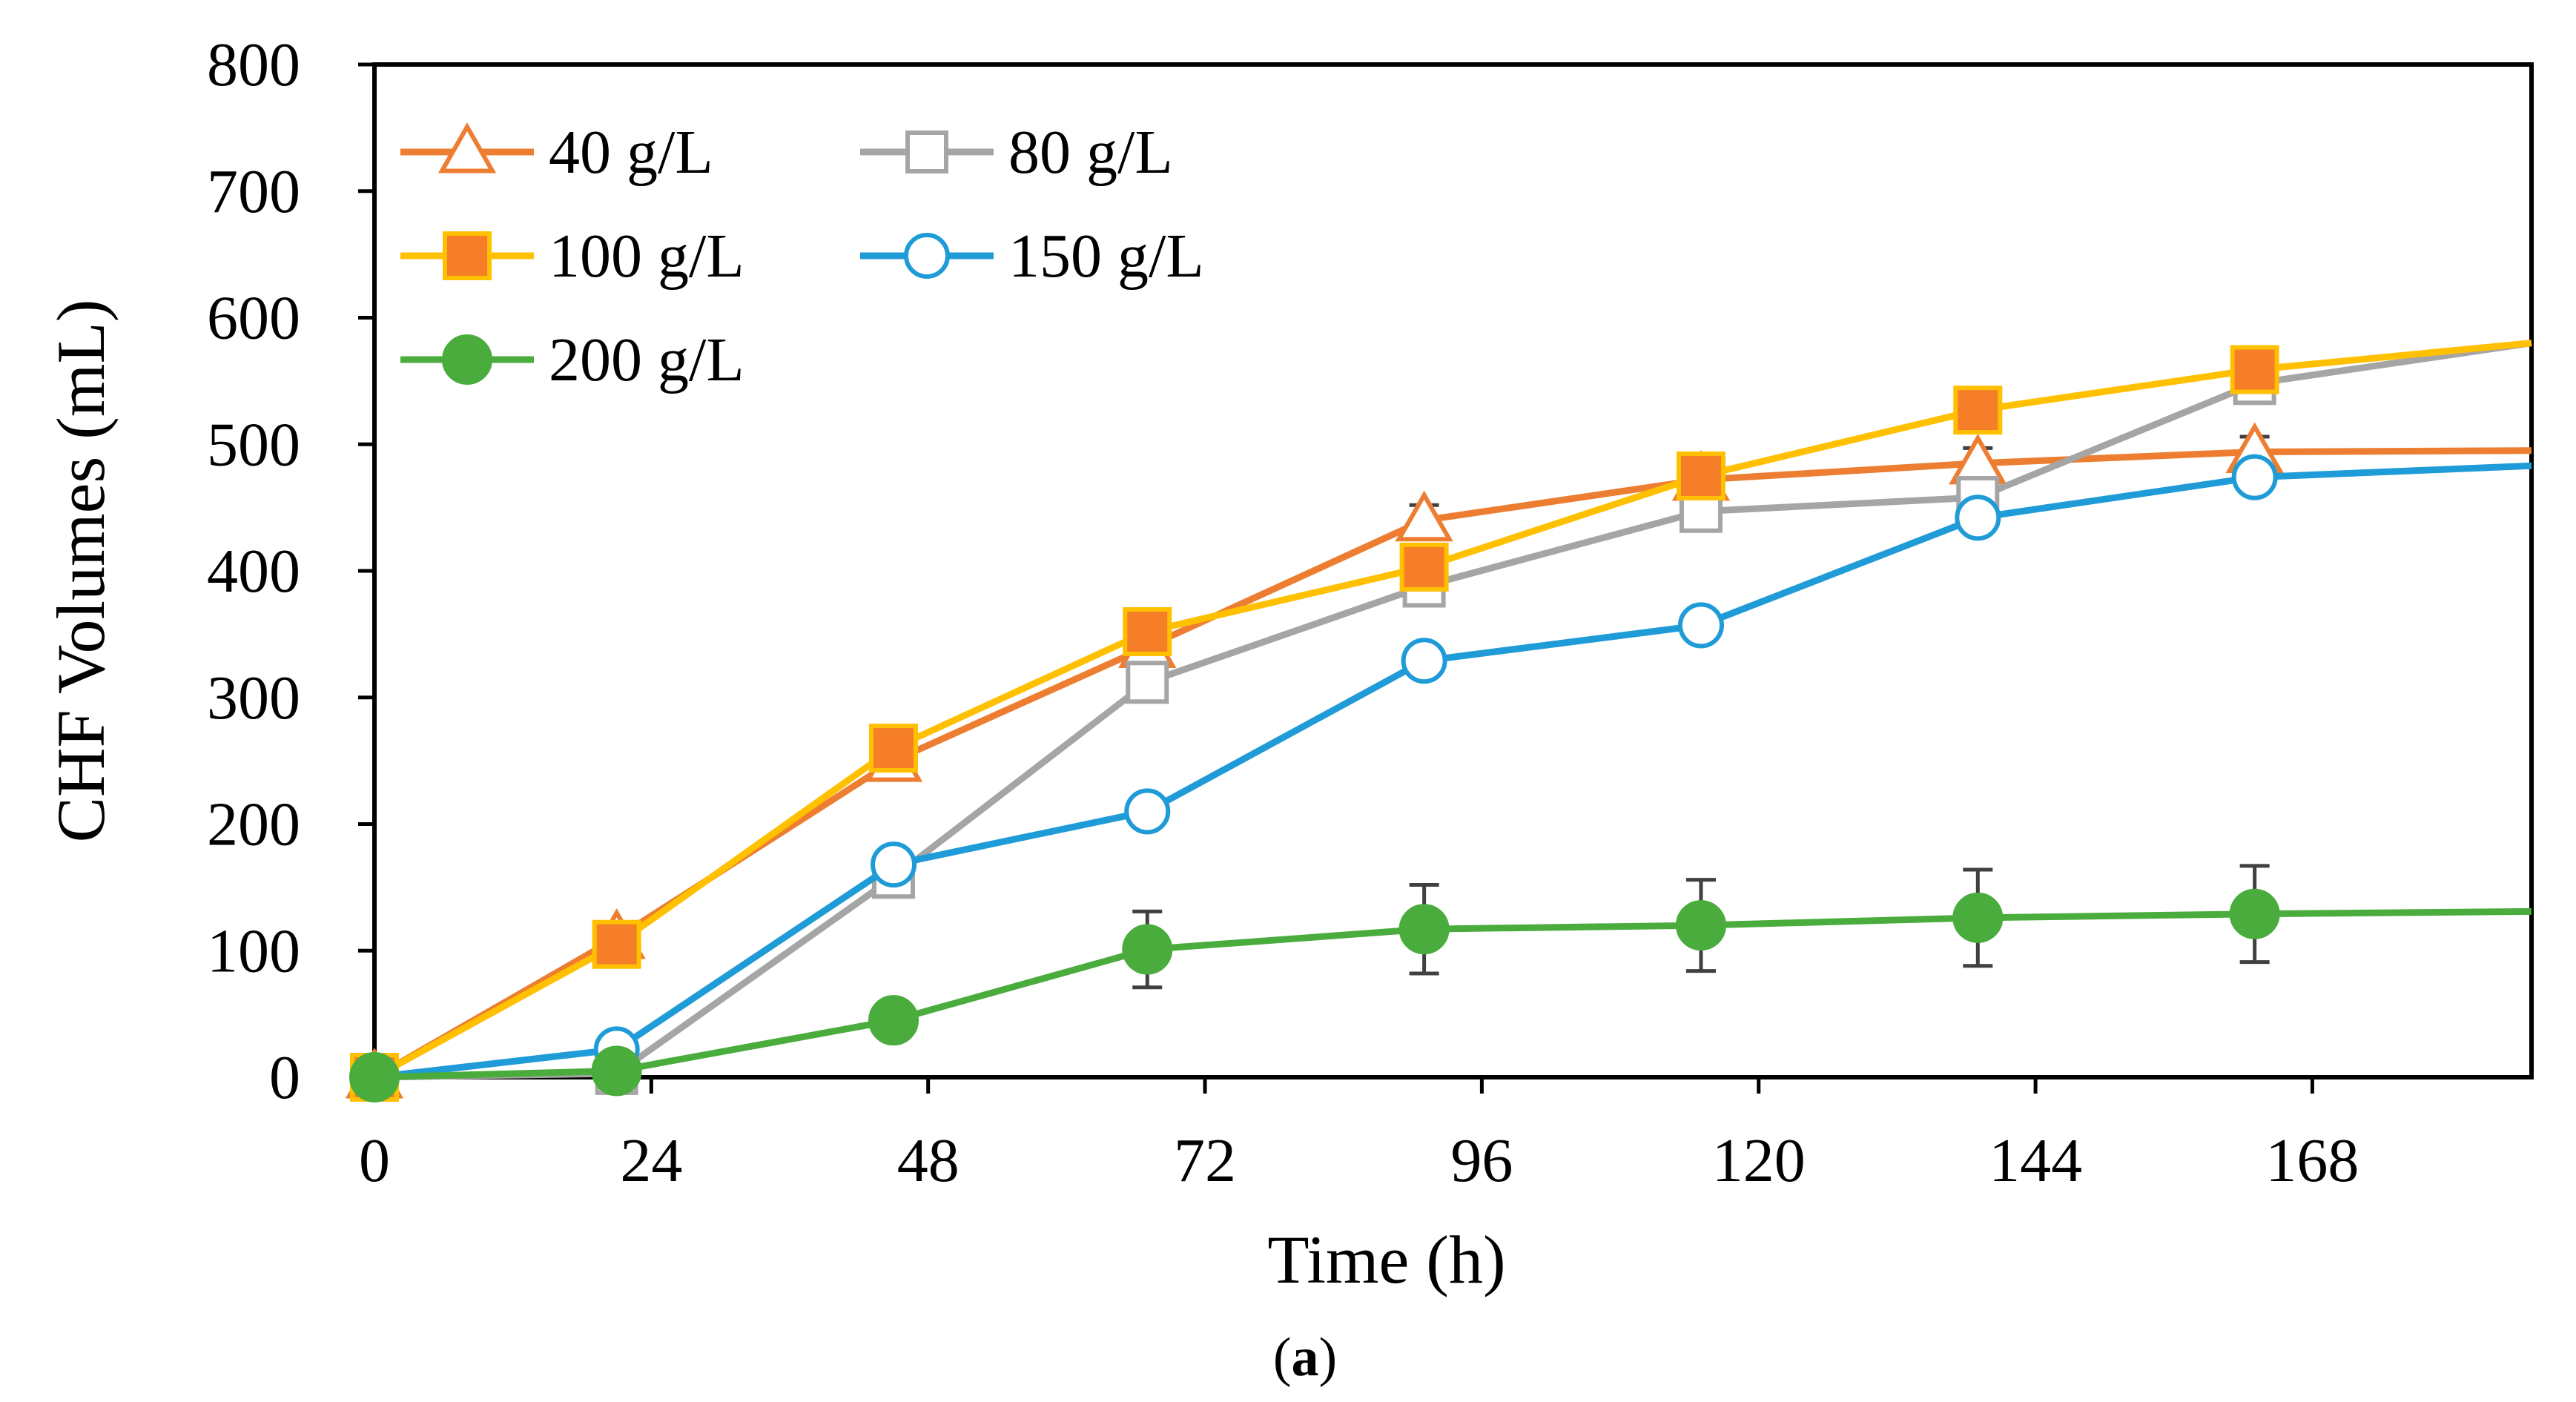 The image size is (2576, 1402). What do you see at coordinates (253, 64) in the screenshot?
I see `y-tick-label: 800` at bounding box center [253, 64].